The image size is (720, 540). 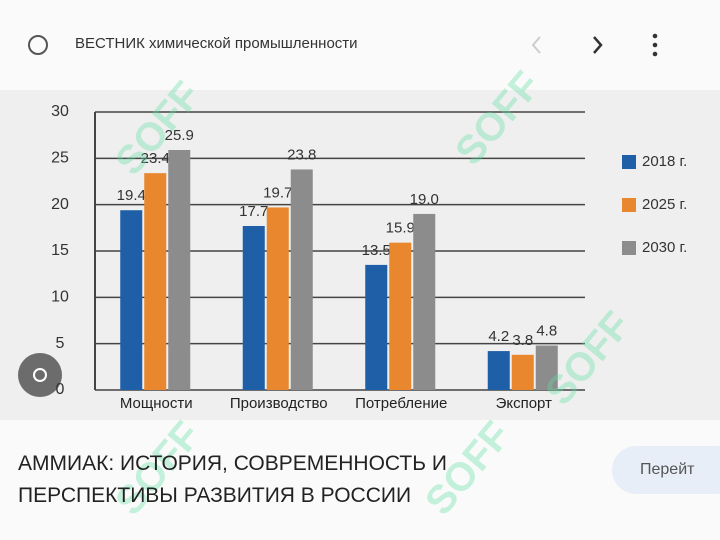 What do you see at coordinates (664, 247) in the screenshot?
I see `legend-label: 2030 г.` at bounding box center [664, 247].